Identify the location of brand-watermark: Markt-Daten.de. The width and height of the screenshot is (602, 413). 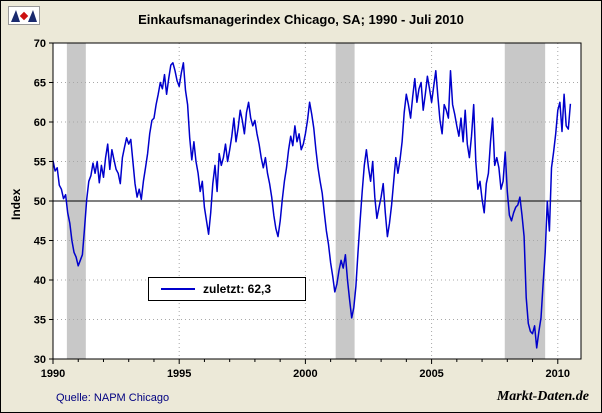
(542, 396).